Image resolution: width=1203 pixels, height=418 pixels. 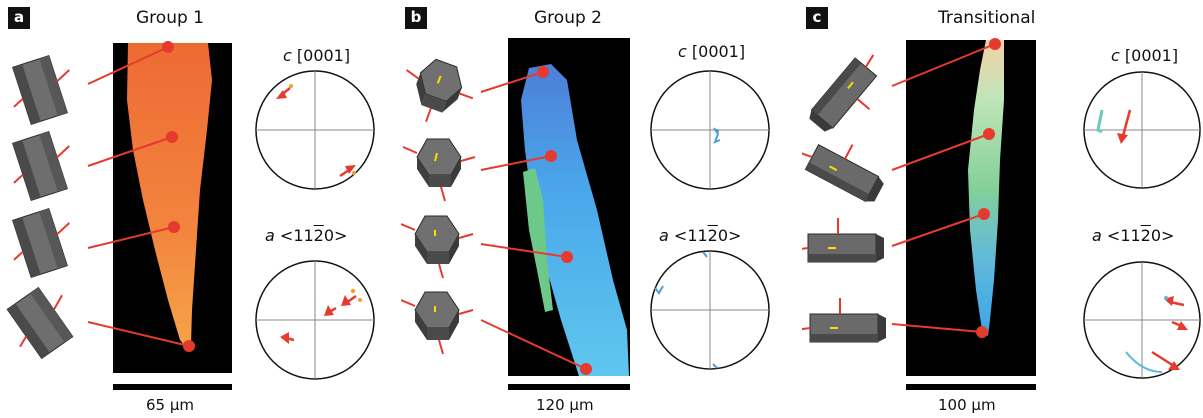 What do you see at coordinates (843, 240) in the screenshot?
I see `crystal-c3` at bounding box center [843, 240].